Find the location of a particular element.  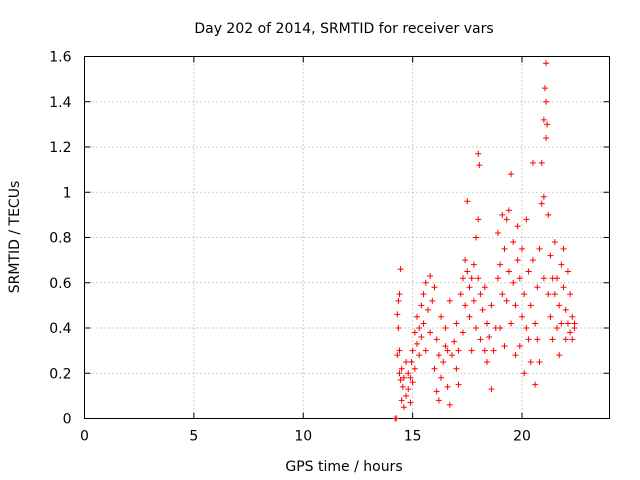

x-tick-label: 5 is located at coordinates (193, 437).